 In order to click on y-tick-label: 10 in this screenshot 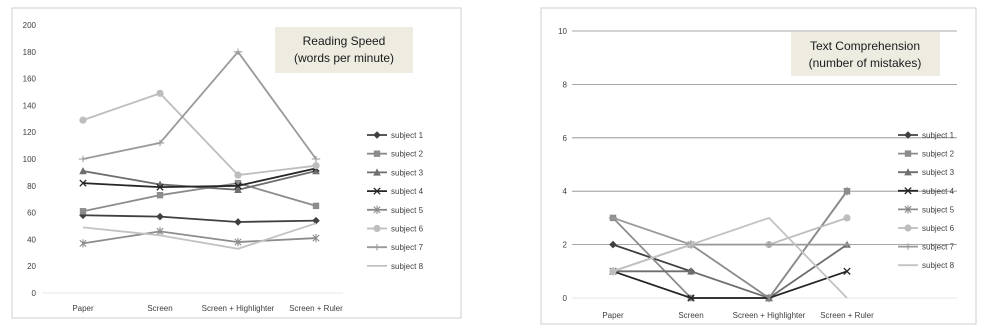, I will do `click(562, 31)`.